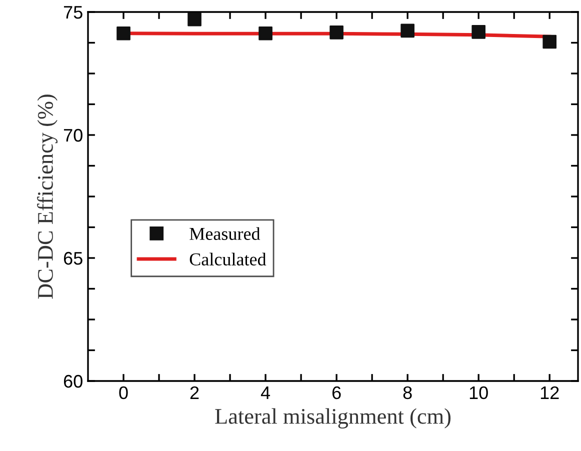 This screenshot has height=451, width=581. I want to click on y-tick-label: 65, so click(73, 258).